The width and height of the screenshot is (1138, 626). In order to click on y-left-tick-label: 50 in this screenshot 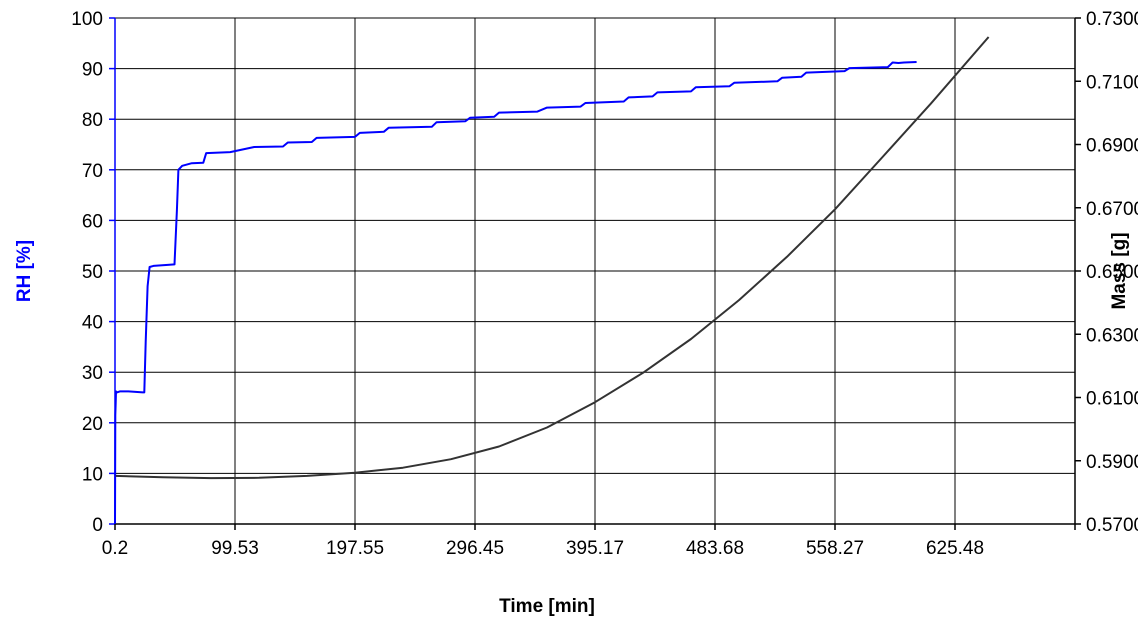, I will do `click(92, 272)`.